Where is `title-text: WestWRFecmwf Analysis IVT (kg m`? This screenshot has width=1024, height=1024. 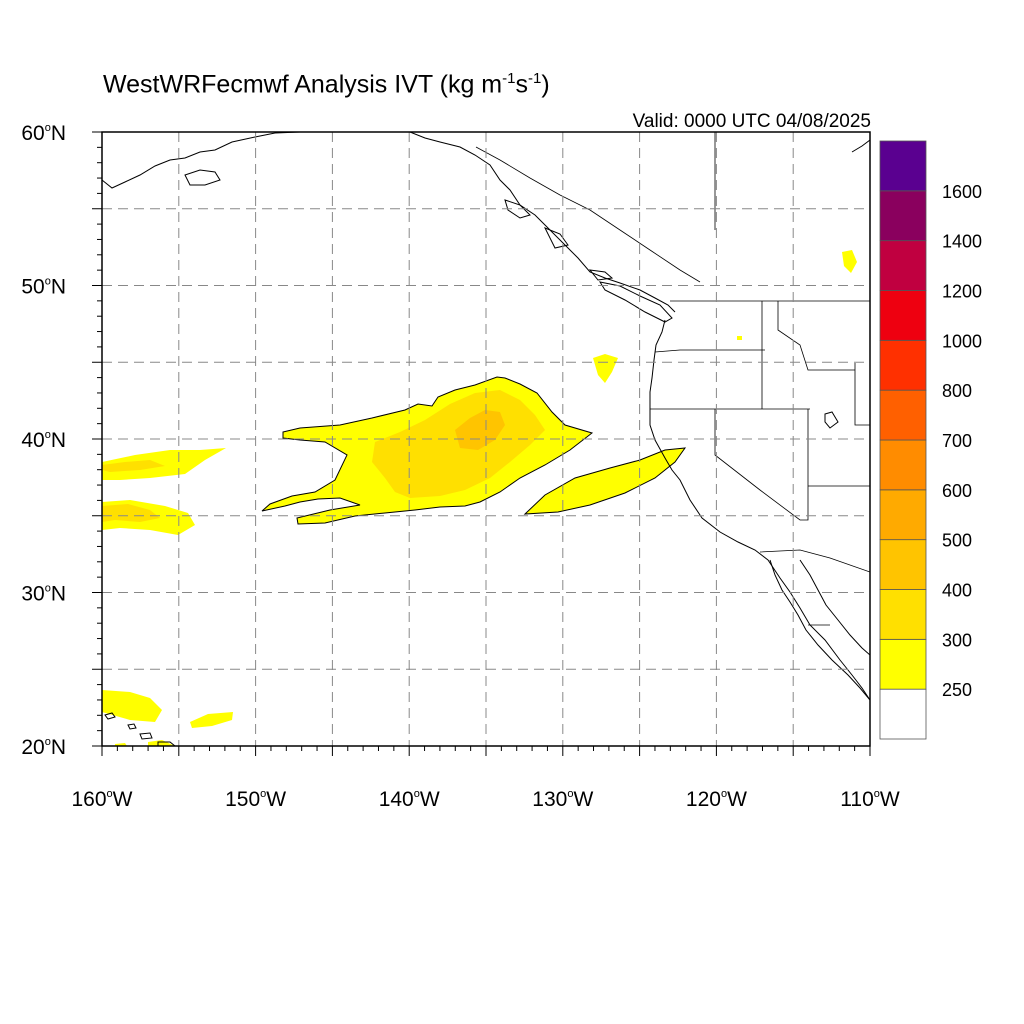 title-text: WestWRFecmwf Analysis IVT (kg m is located at coordinates (303, 84).